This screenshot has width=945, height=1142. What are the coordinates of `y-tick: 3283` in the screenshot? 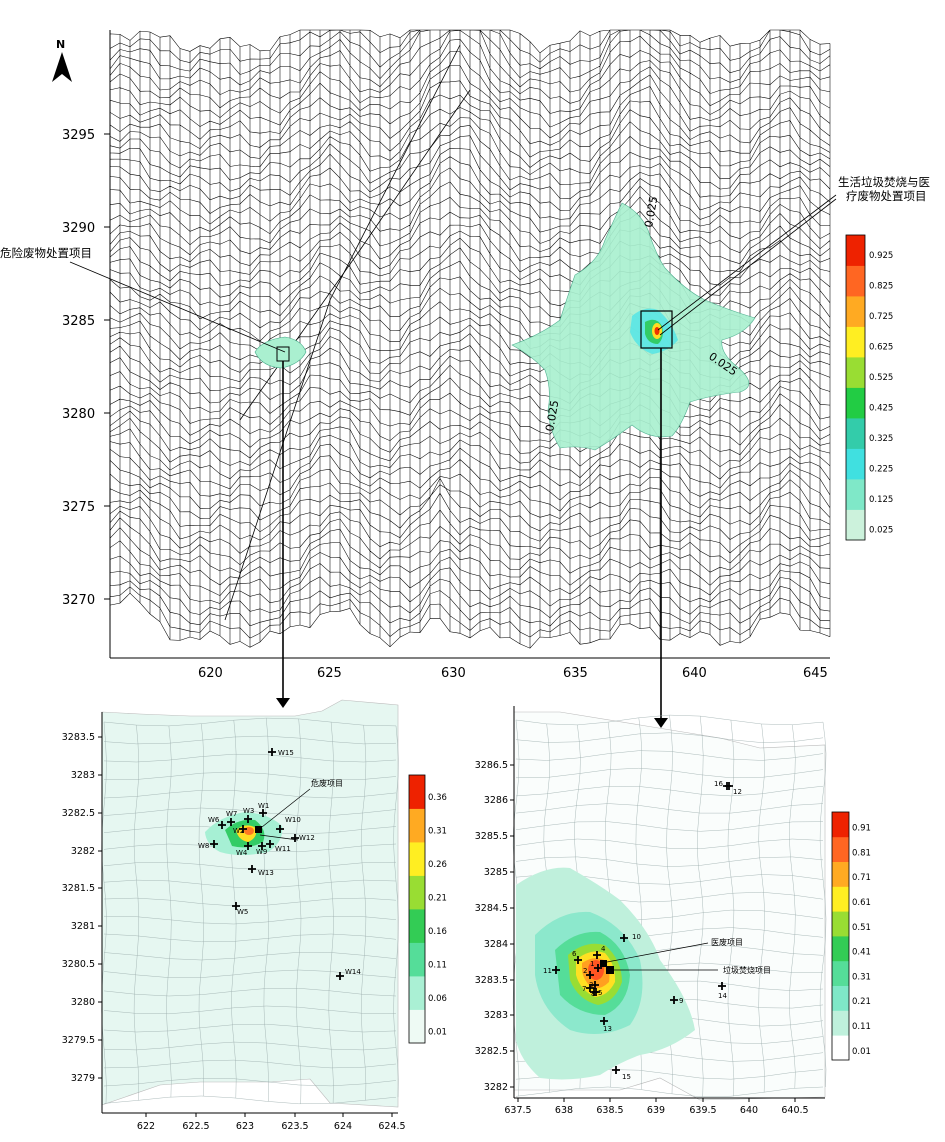 It's located at (83, 775).